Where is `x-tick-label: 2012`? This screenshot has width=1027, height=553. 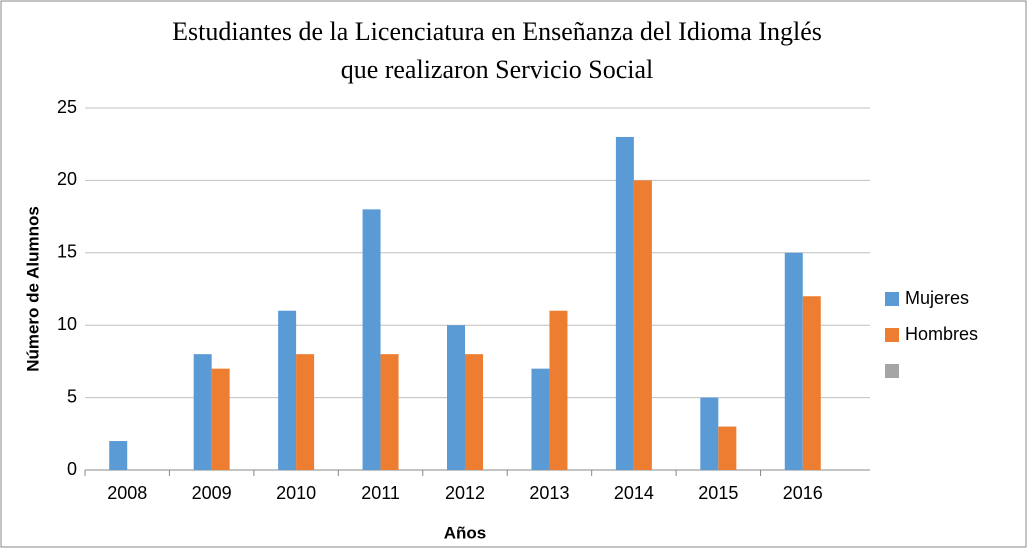 x-tick-label: 2012 is located at coordinates (465, 493).